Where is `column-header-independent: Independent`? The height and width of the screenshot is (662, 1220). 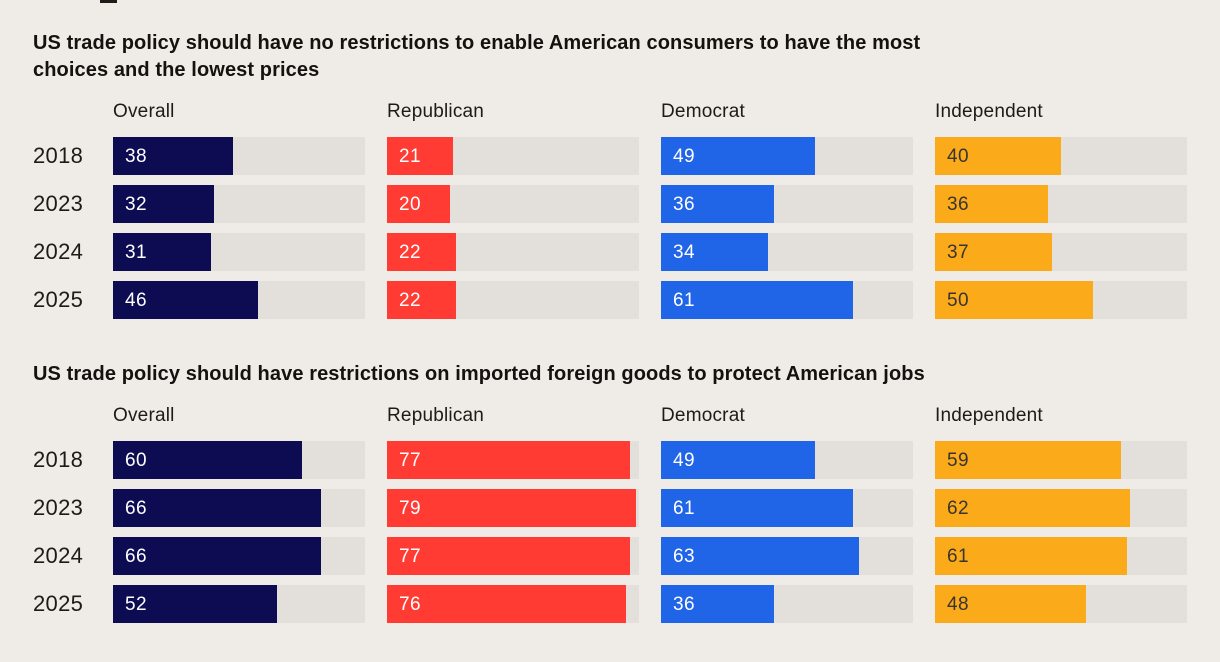
column-header-independent: Independent is located at coordinates (989, 415).